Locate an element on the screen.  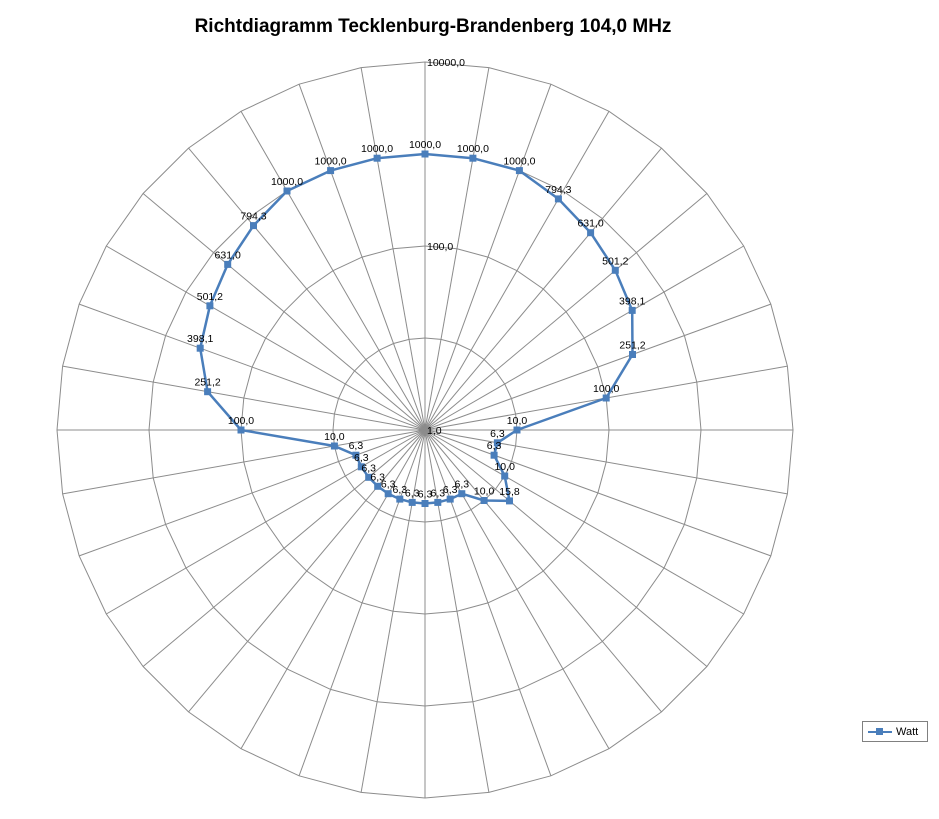
legend-swatch-watt is located at coordinates (880, 732).